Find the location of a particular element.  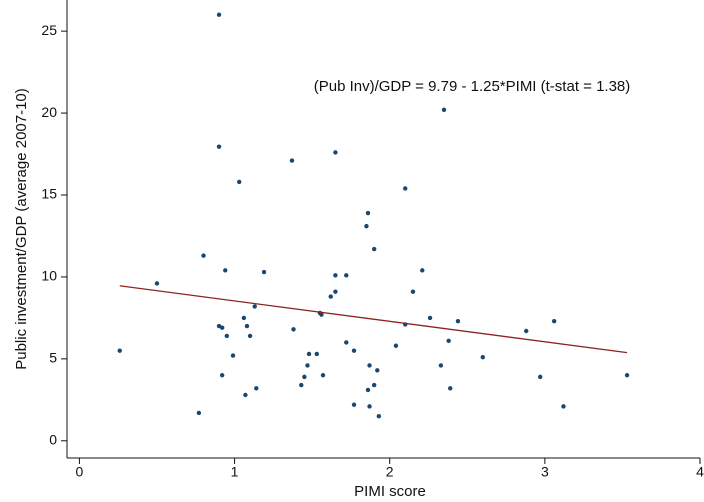

y-tick-label: 20 is located at coordinates (49, 112).